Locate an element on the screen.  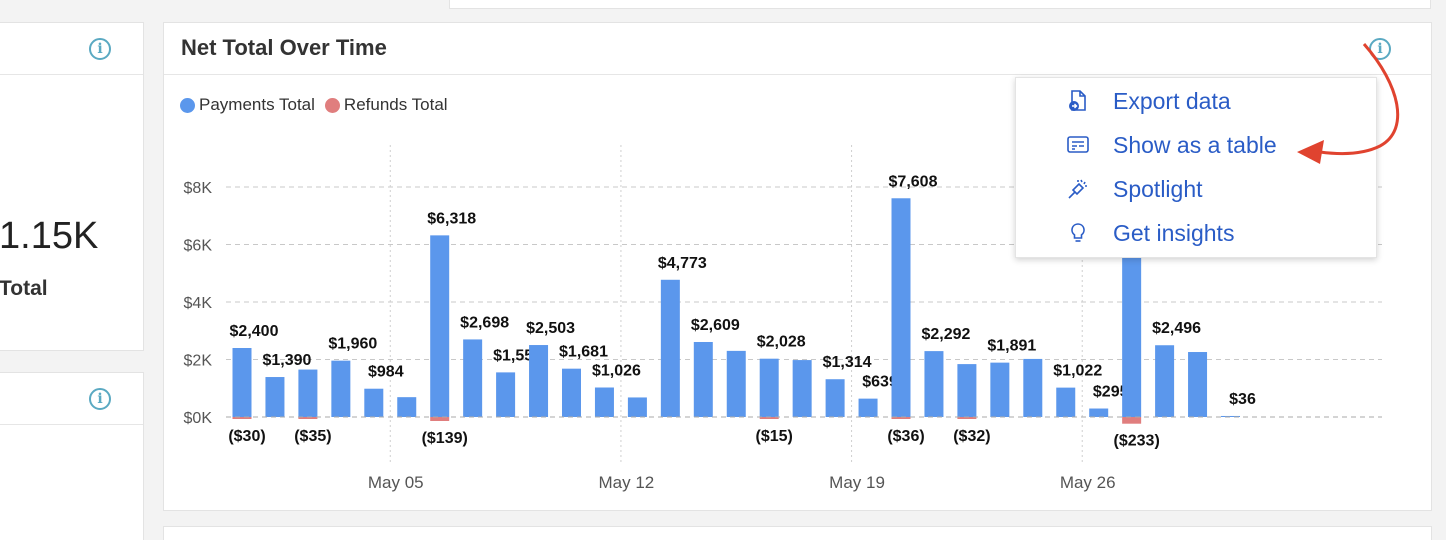
menu-item-show-as-table: Show as a table is located at coordinates (1196, 145).